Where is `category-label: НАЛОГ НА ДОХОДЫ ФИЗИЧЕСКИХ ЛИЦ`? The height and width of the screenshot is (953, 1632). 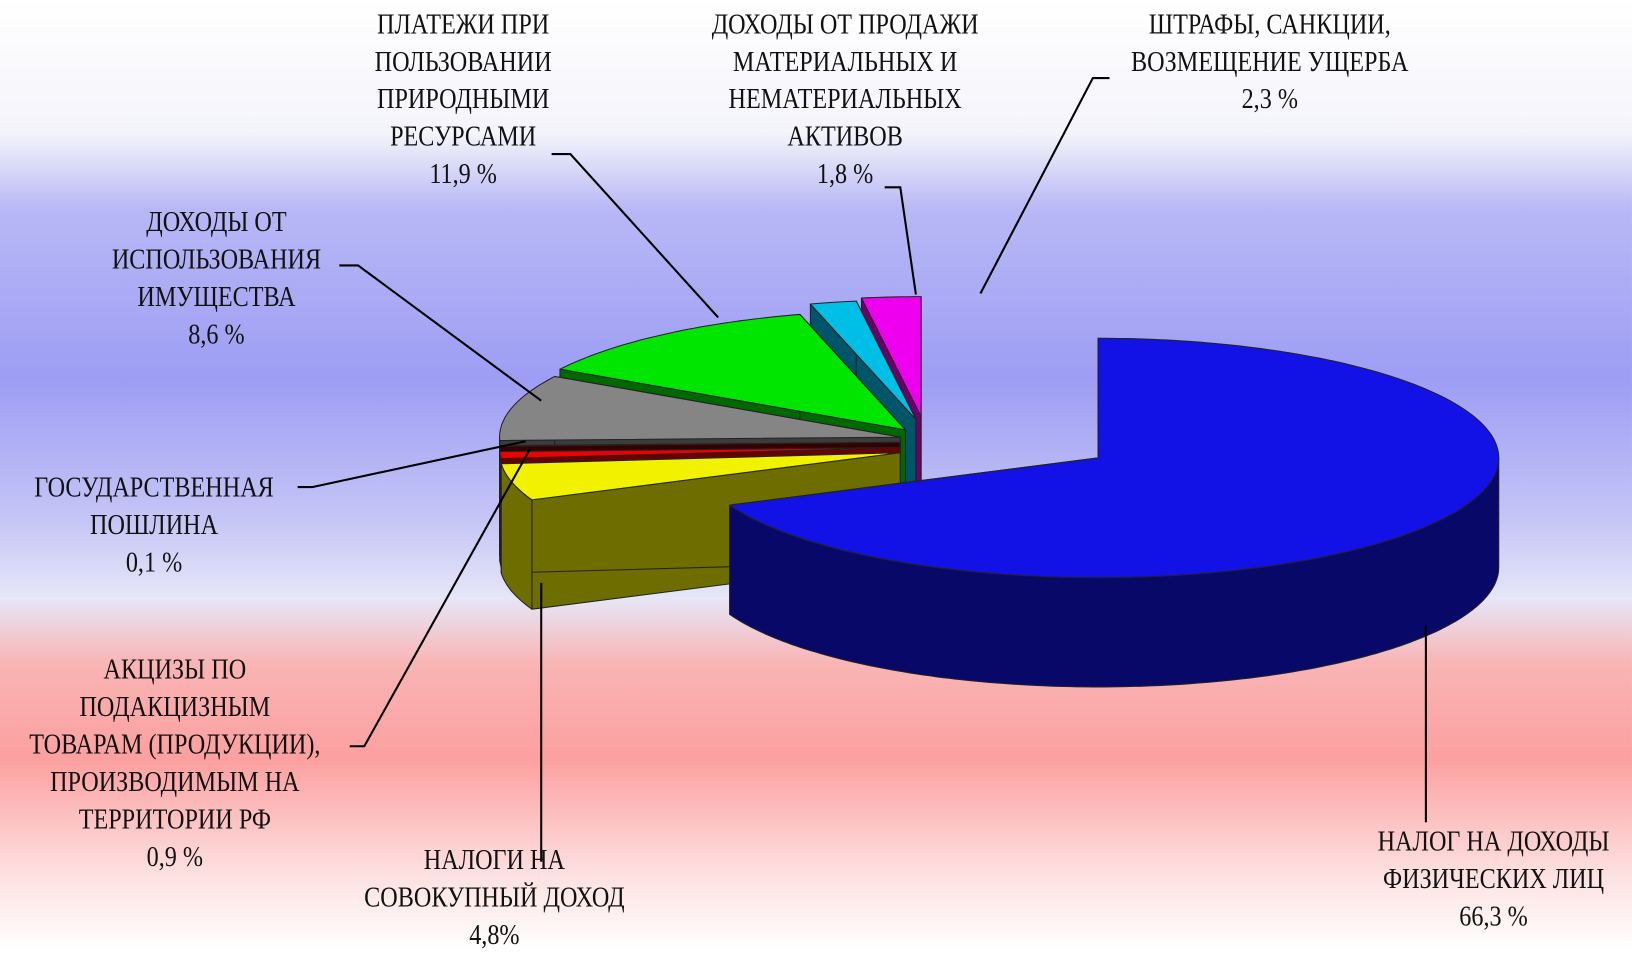
category-label: НАЛОГ НА ДОХОДЫ ФИЗИЧЕСКИХ ЛИЦ is located at coordinates (1469, 859).